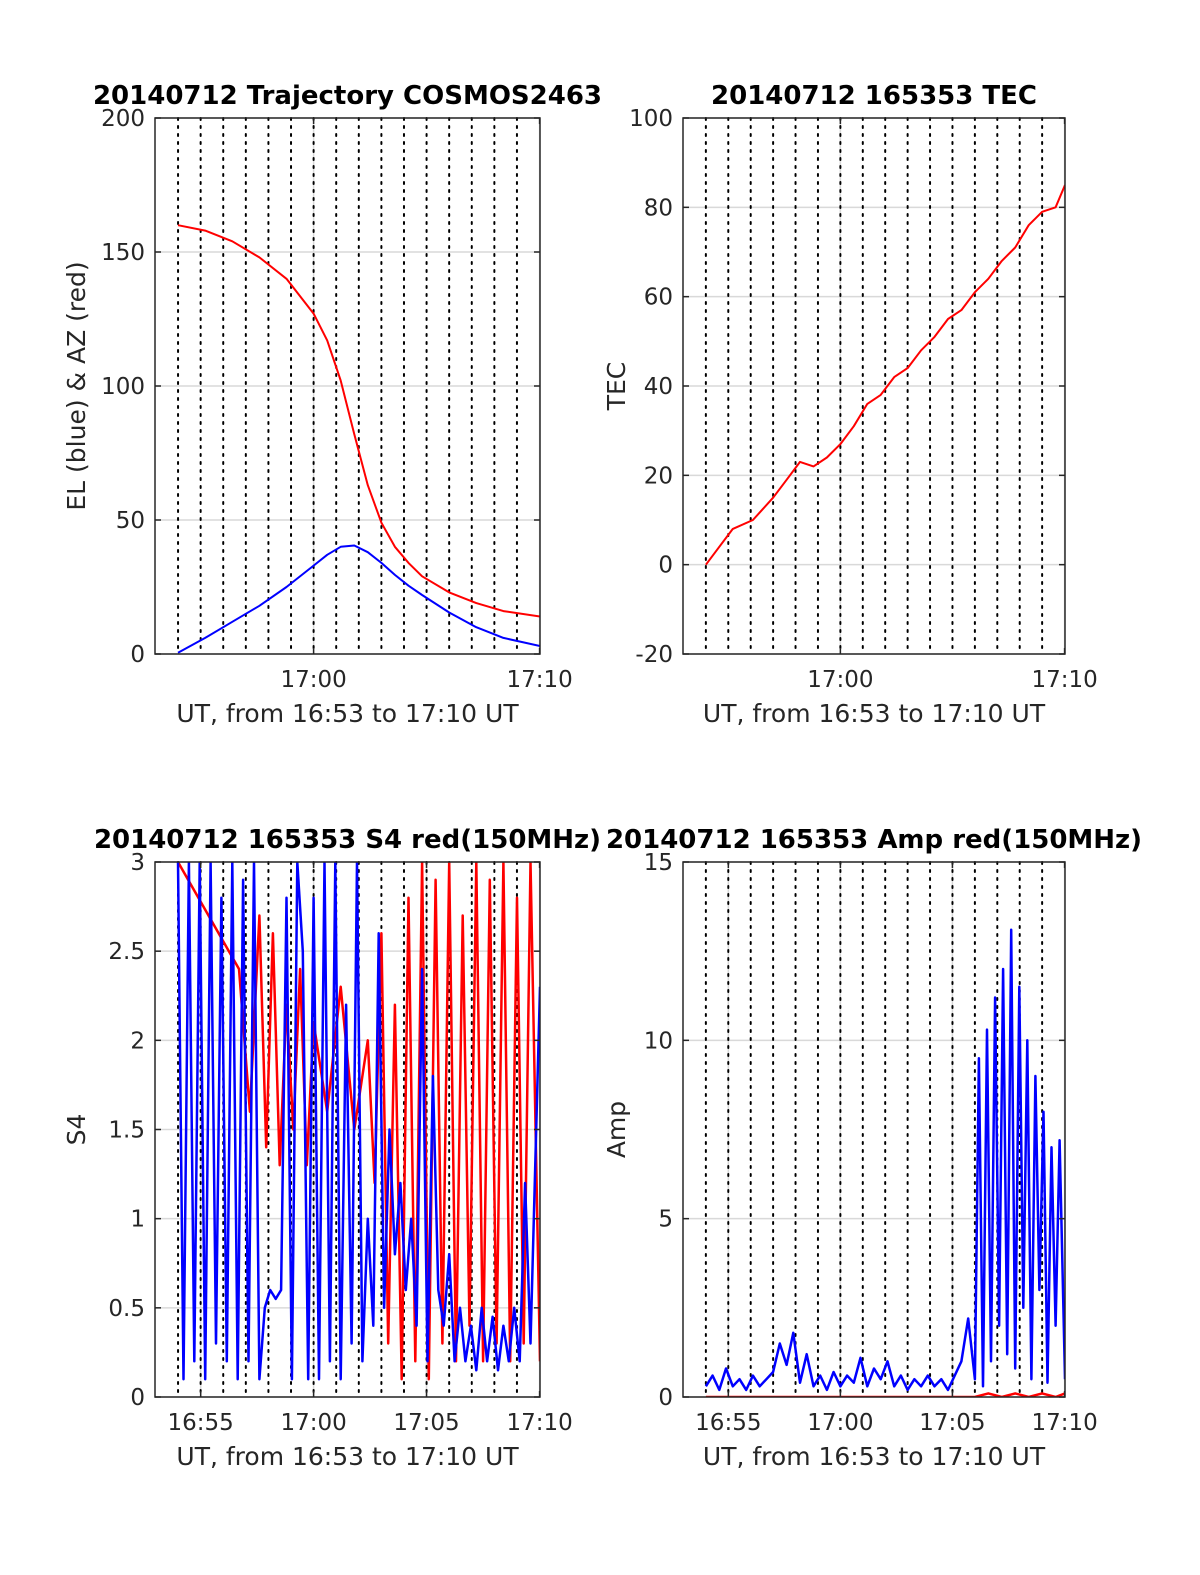  Describe the element at coordinates (658, 1041) in the screenshot. I see `y-tick-label: 10` at that location.